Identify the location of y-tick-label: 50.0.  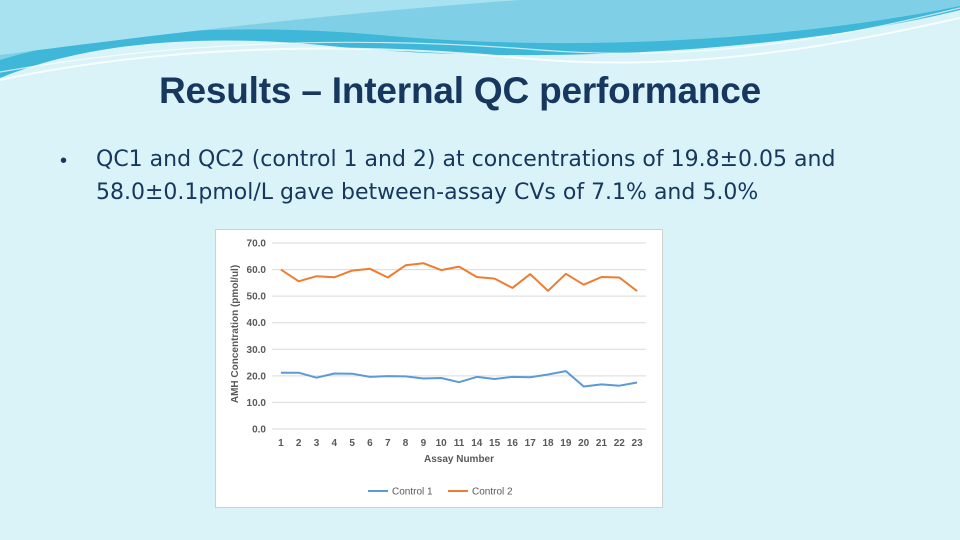
(257, 297).